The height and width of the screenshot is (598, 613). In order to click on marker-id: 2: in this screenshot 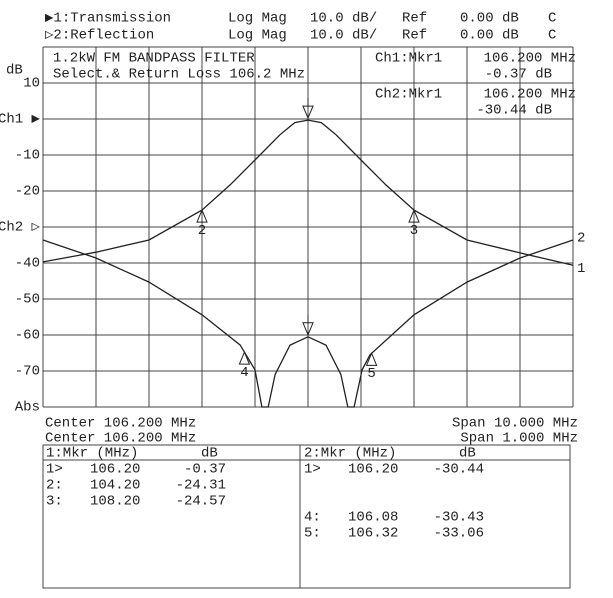, I will do `click(54, 486)`.